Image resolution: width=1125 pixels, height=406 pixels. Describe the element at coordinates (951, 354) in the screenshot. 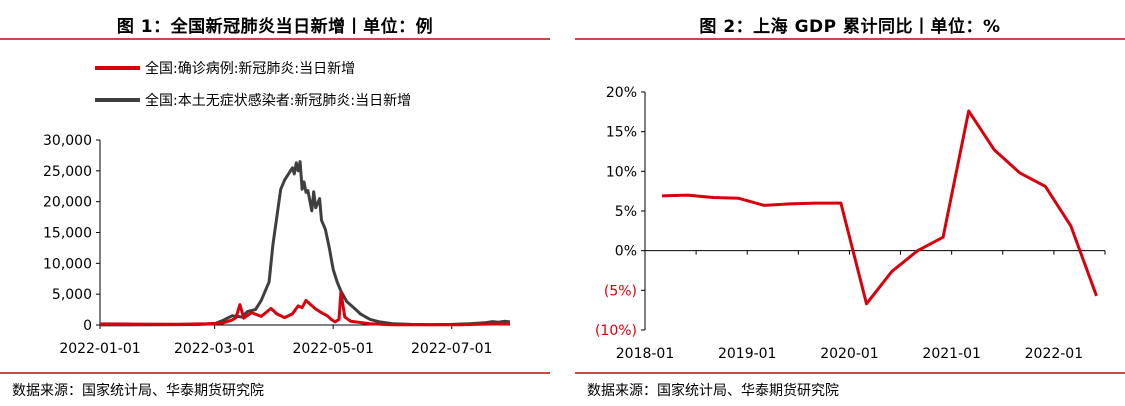

I see `x-tick-label: 2021-01` at that location.